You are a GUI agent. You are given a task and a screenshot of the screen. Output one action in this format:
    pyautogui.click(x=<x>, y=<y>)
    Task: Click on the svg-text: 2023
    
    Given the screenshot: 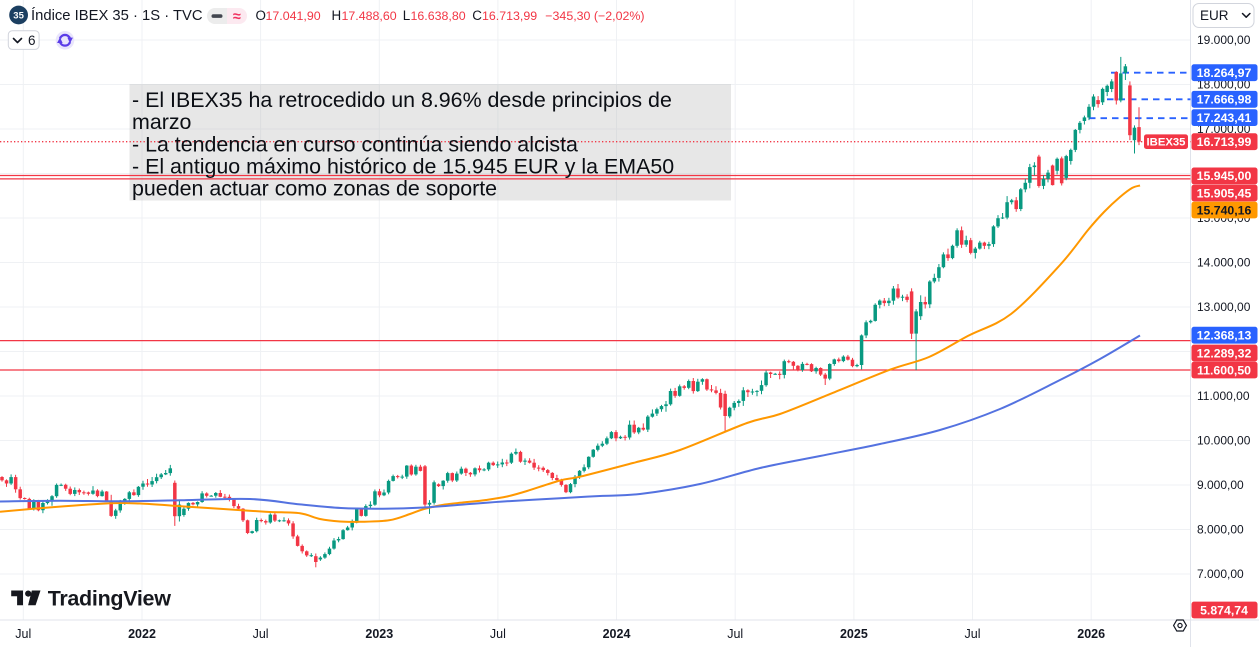 What is the action you would take?
    pyautogui.click(x=379, y=634)
    